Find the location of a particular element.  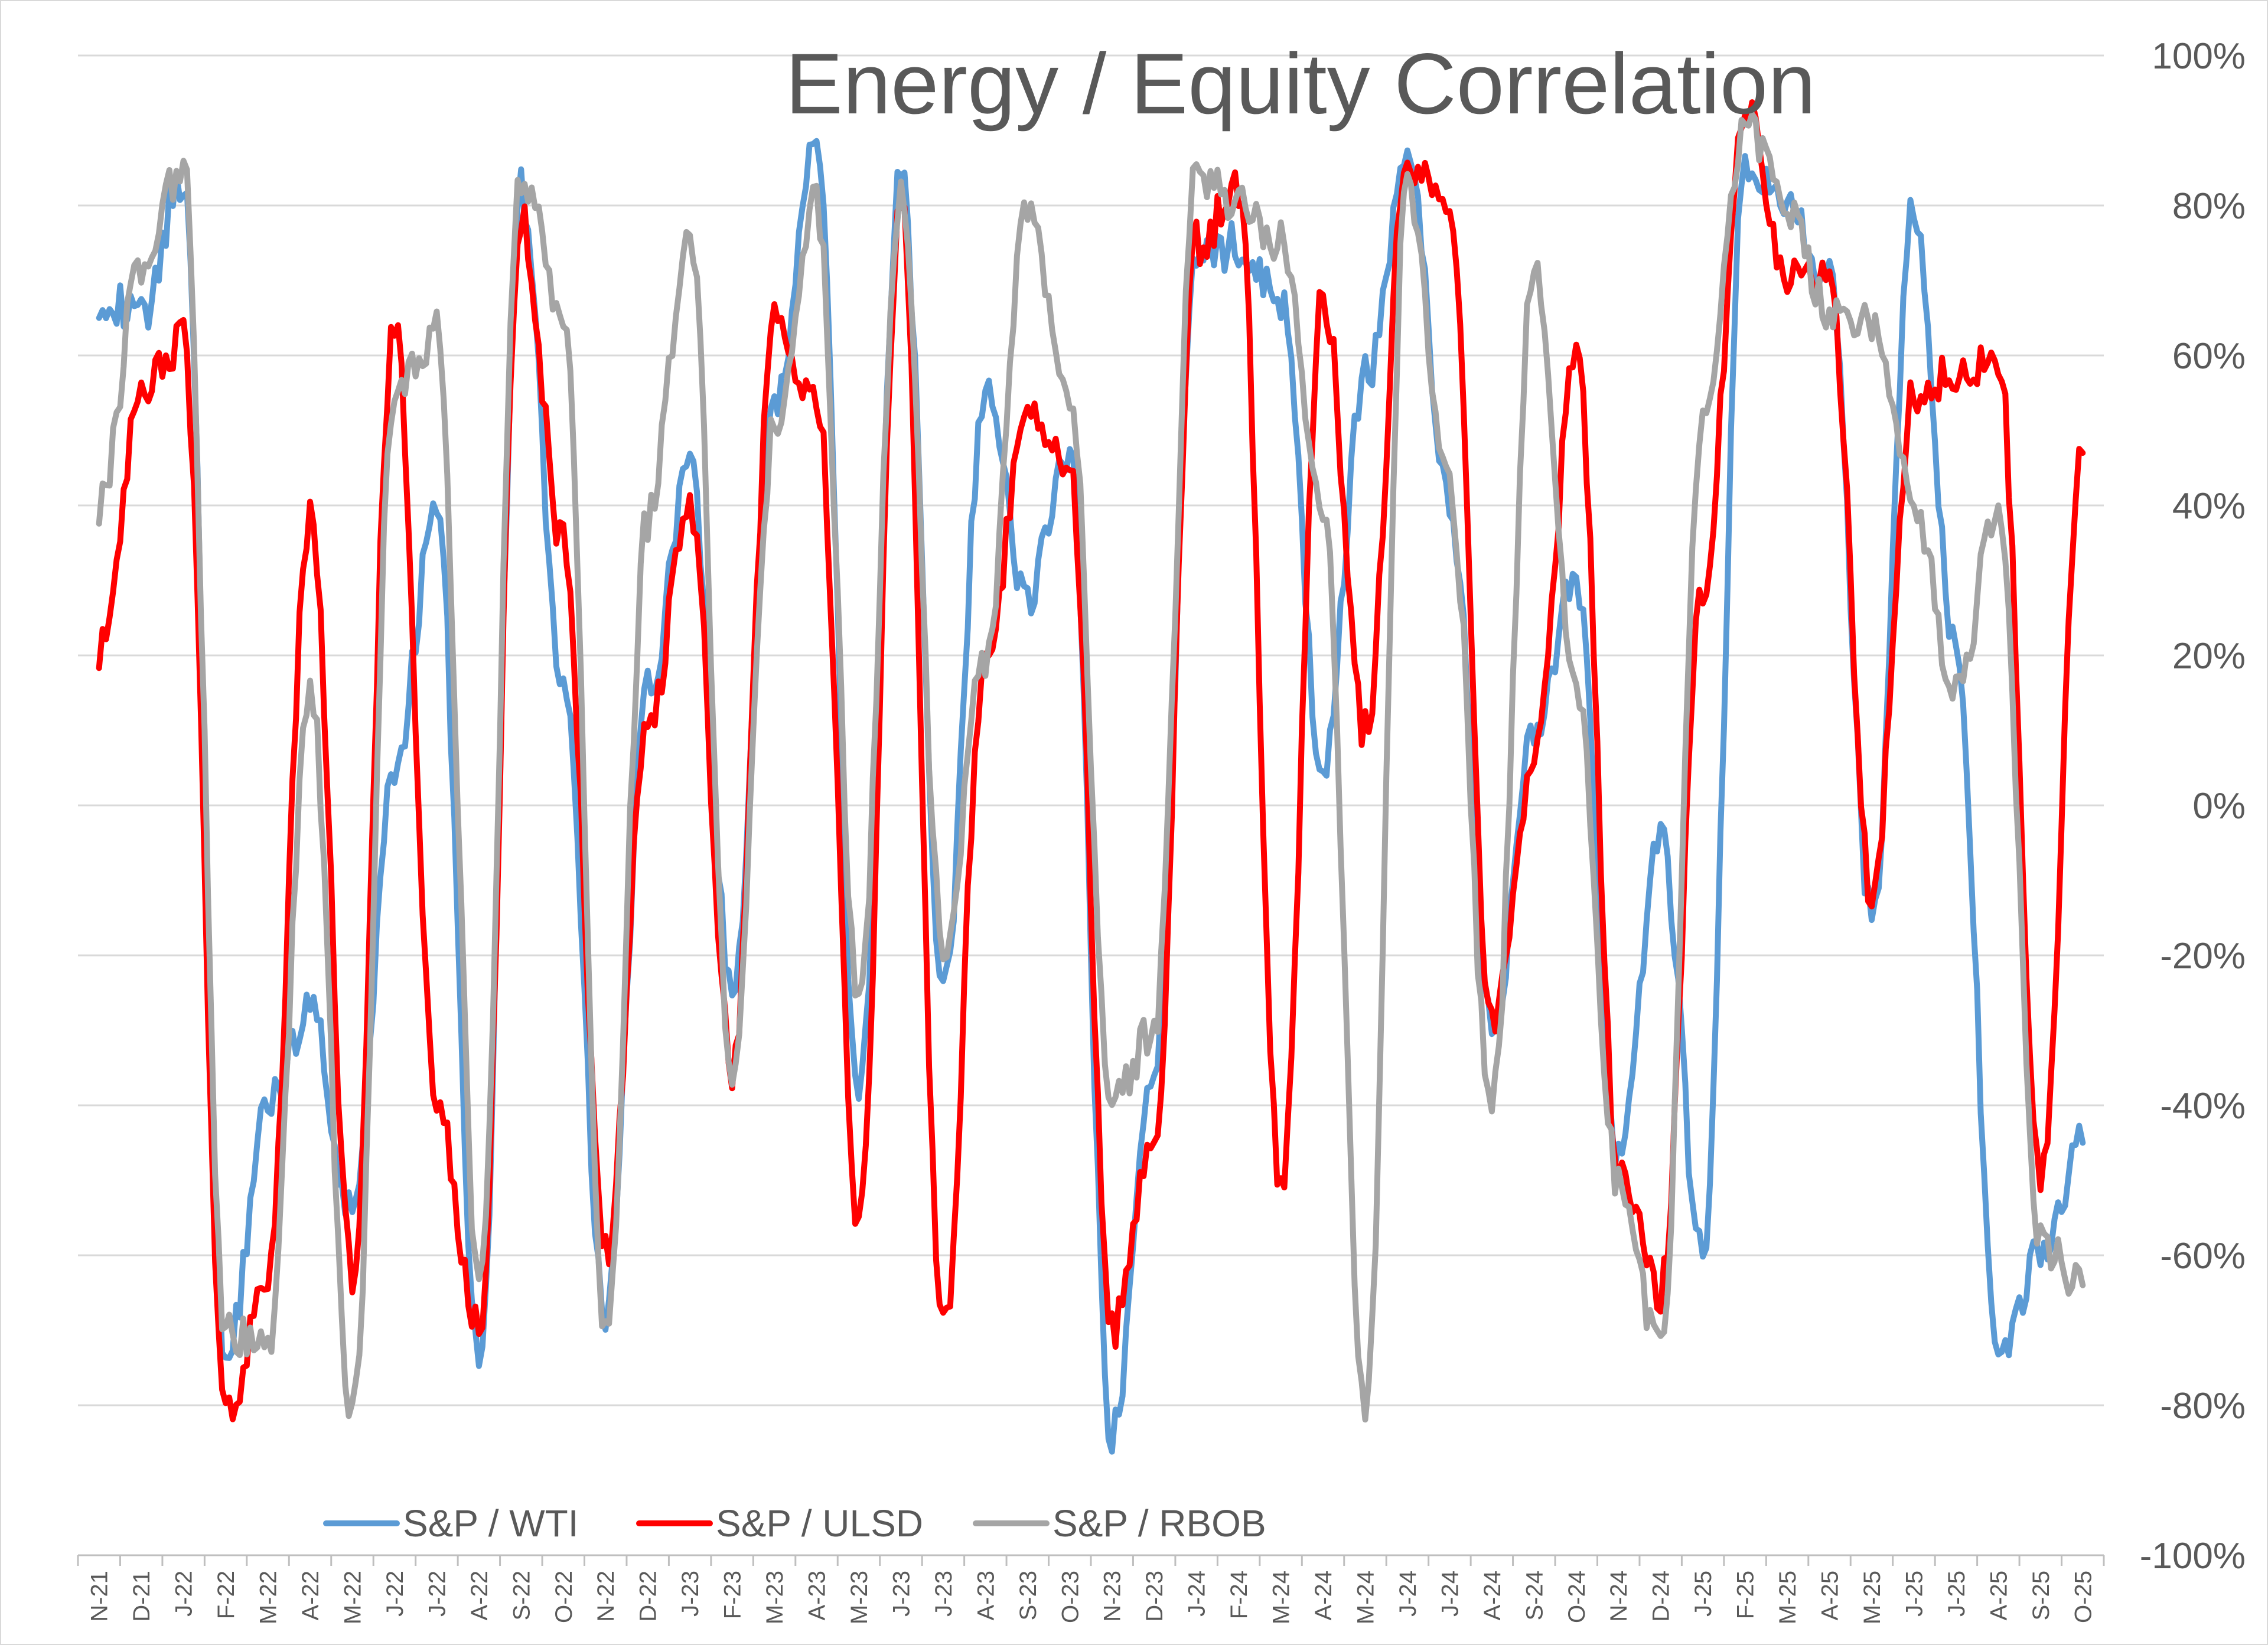

legend-label: S&P / RBOB is located at coordinates (1159, 1523).